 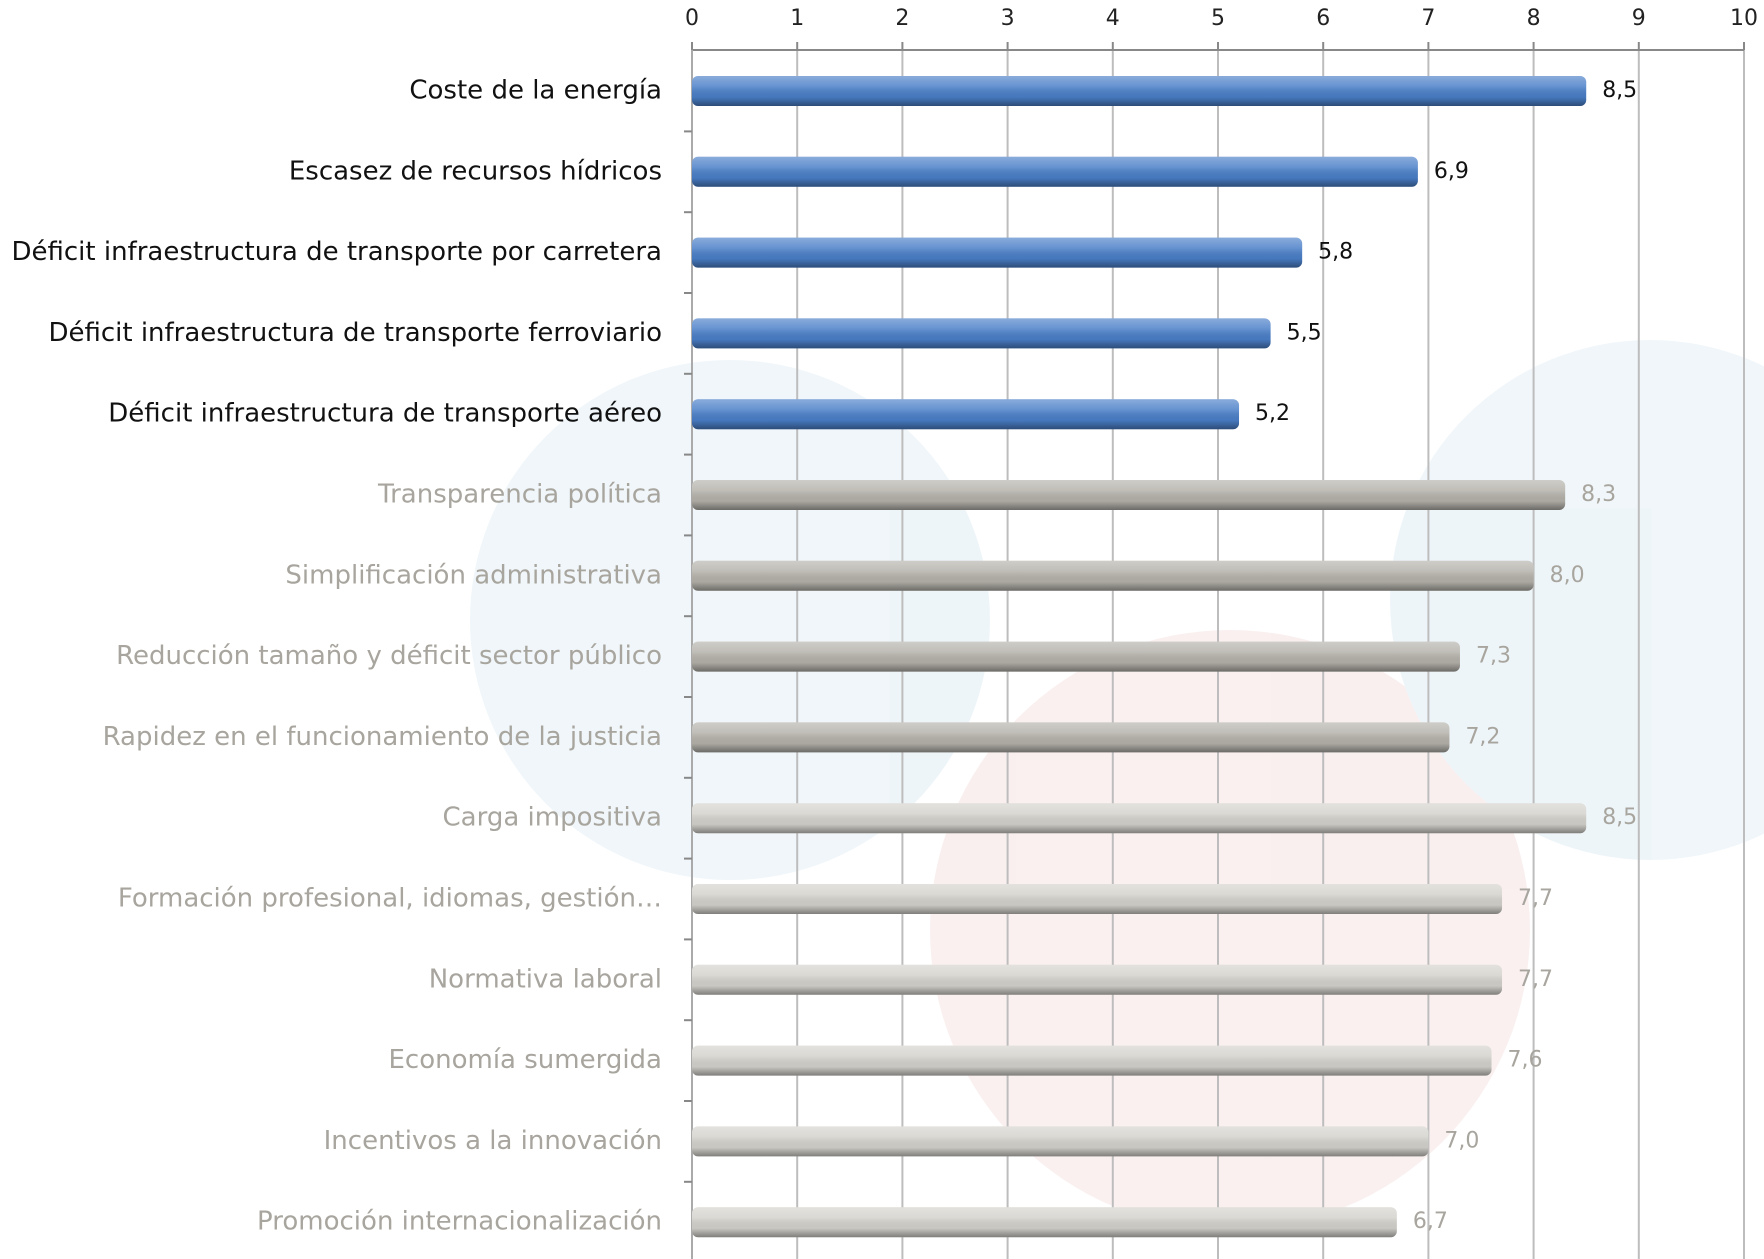 I want to click on x-tick-label: 8, so click(x=1534, y=18).